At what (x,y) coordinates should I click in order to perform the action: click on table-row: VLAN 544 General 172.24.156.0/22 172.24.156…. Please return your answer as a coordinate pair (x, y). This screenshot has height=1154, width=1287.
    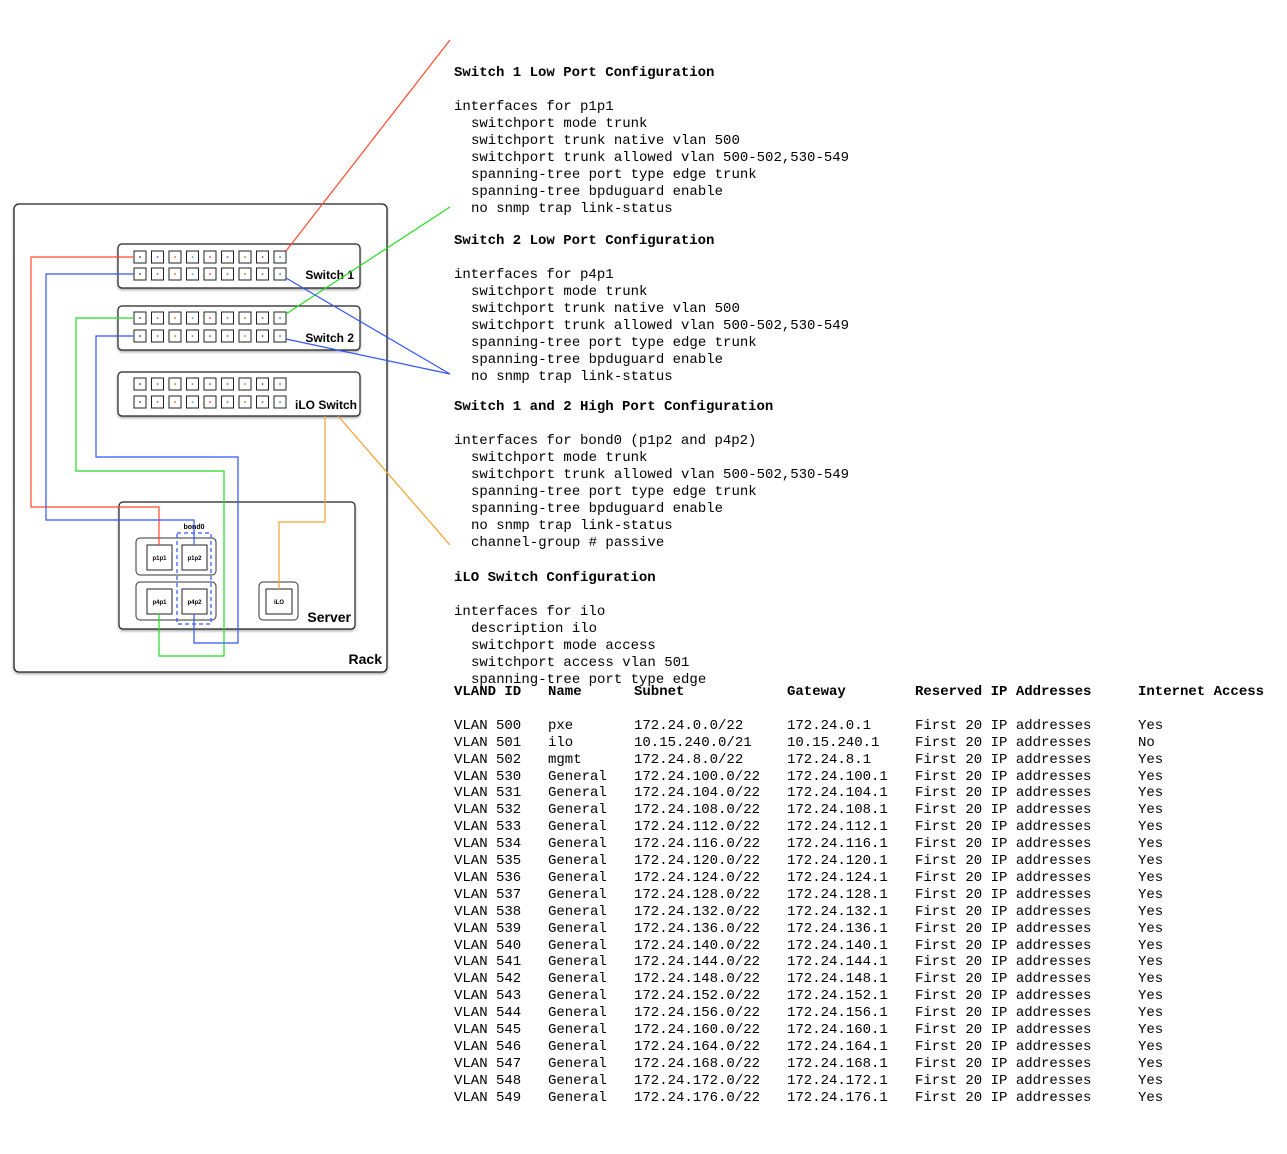
    Looking at the image, I should click on (859, 1013).